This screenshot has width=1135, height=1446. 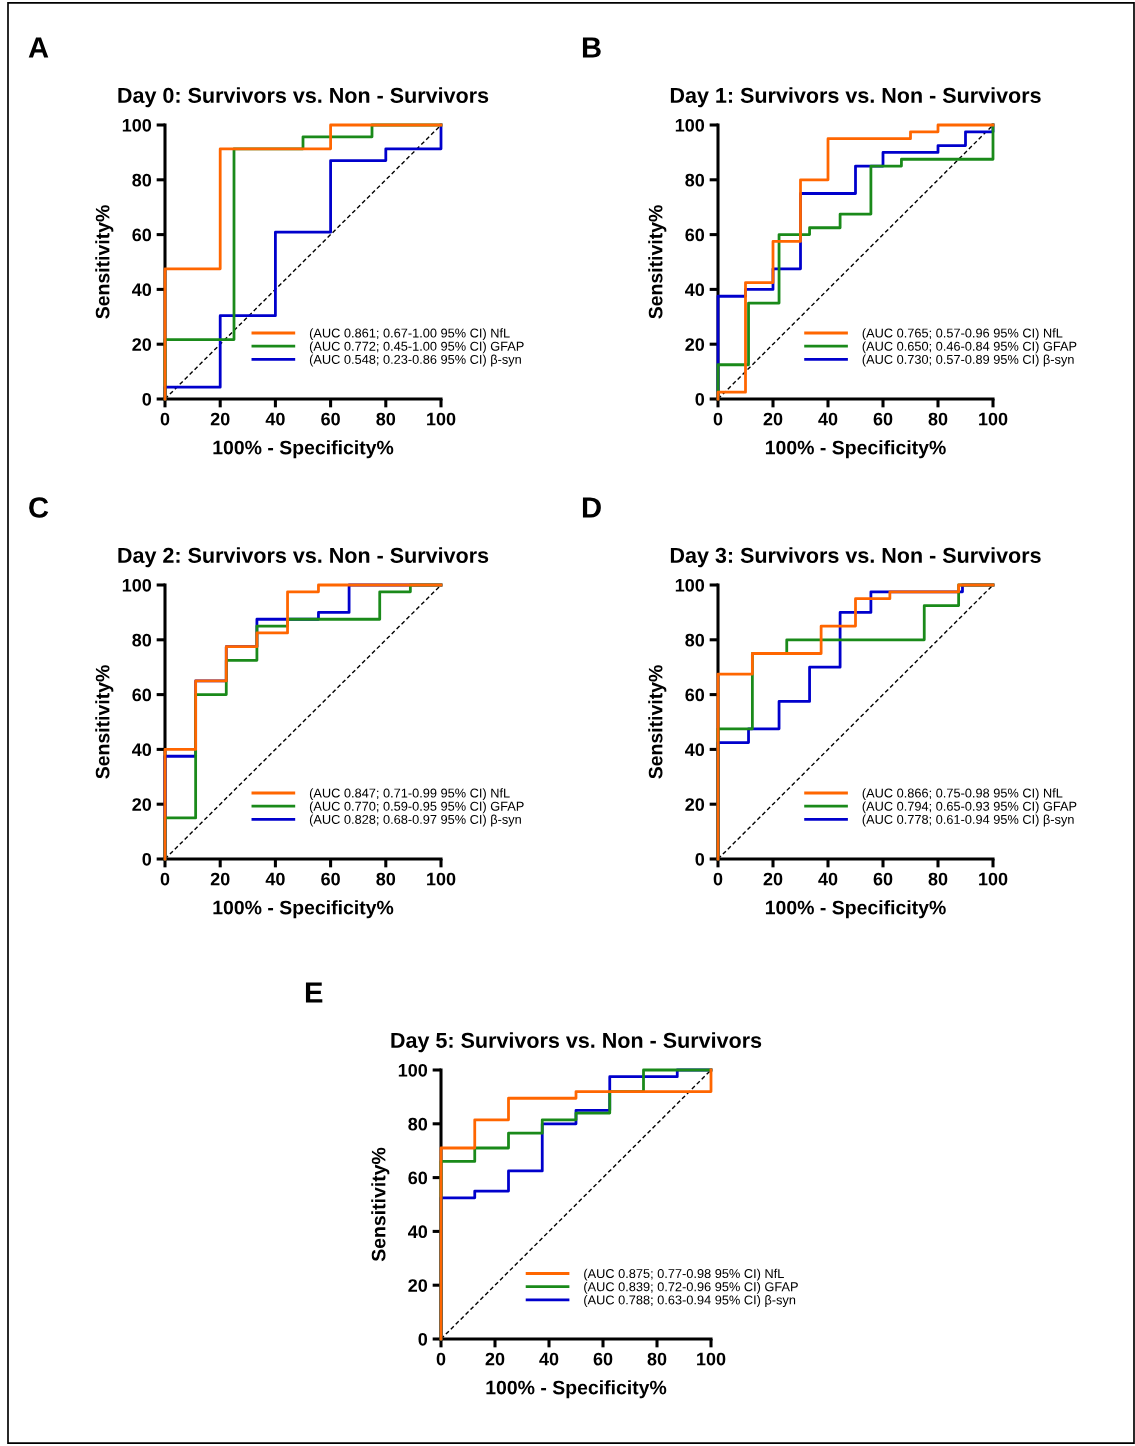 I want to click on legend-label: (AUC 0.828; 0.68-0.97 95% CI) β-syn, so click(x=415, y=820).